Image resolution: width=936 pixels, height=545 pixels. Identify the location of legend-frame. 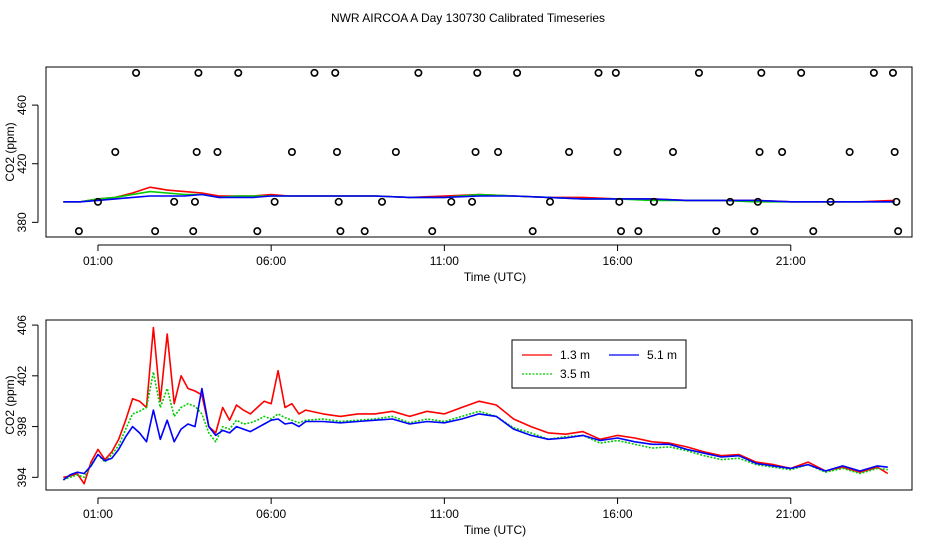
(599, 364).